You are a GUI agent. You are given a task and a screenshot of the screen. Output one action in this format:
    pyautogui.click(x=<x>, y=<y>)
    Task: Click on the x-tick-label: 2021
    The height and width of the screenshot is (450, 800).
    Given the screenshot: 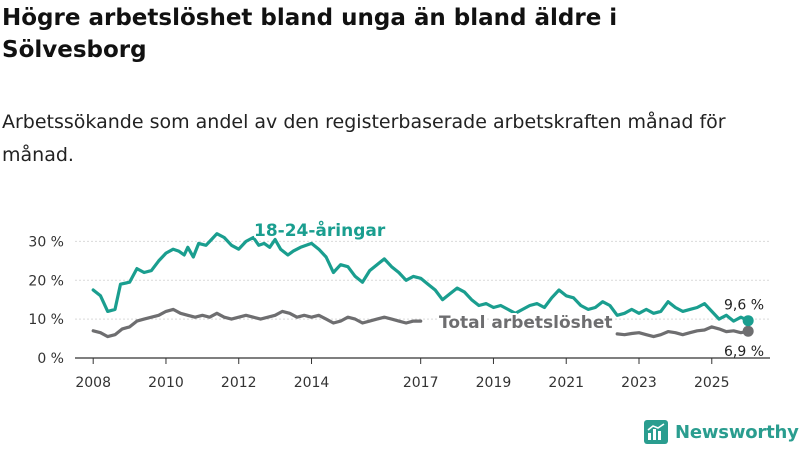 What is the action you would take?
    pyautogui.click(x=566, y=383)
    